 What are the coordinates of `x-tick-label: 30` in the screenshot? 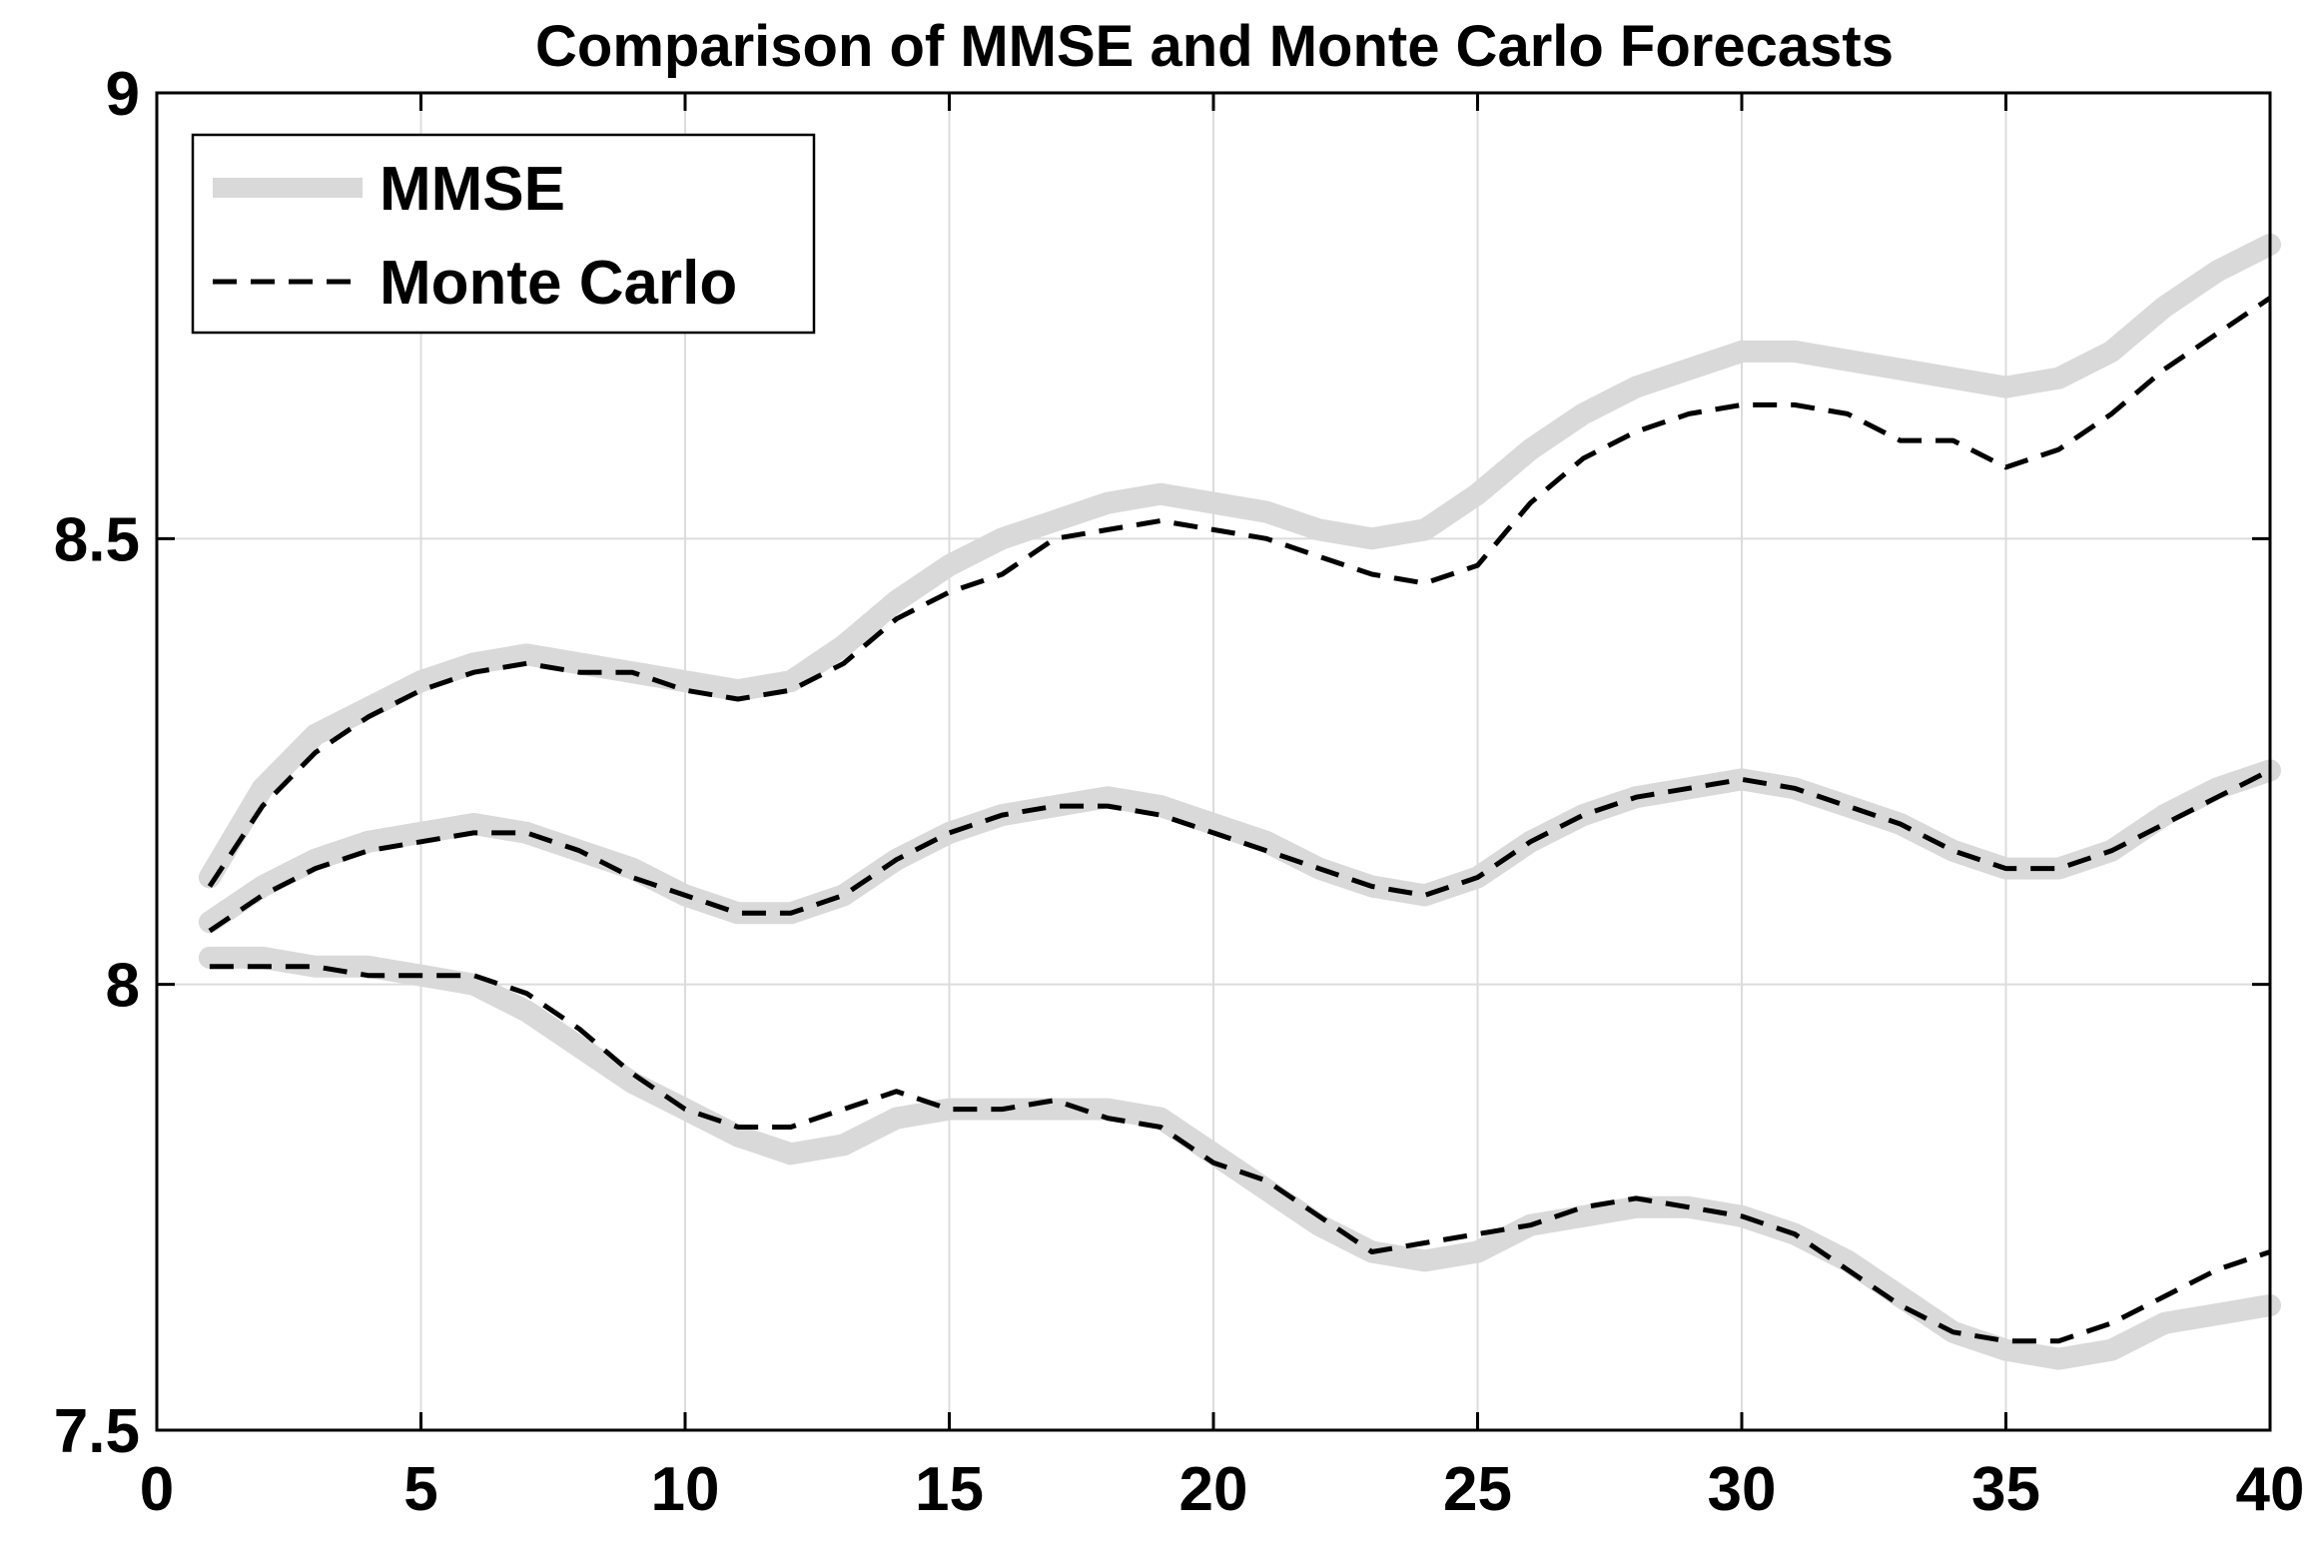 It's located at (1742, 1489).